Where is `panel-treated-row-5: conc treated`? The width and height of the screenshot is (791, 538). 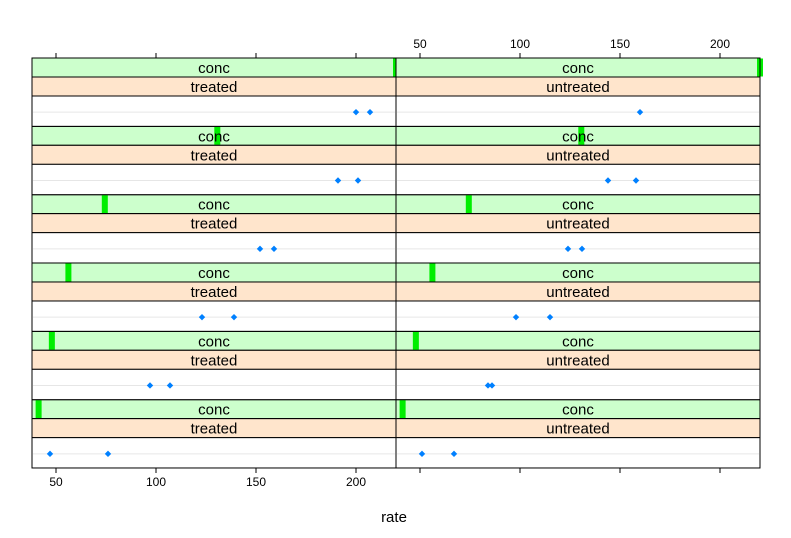 panel-treated-row-5: conc treated is located at coordinates (214, 160).